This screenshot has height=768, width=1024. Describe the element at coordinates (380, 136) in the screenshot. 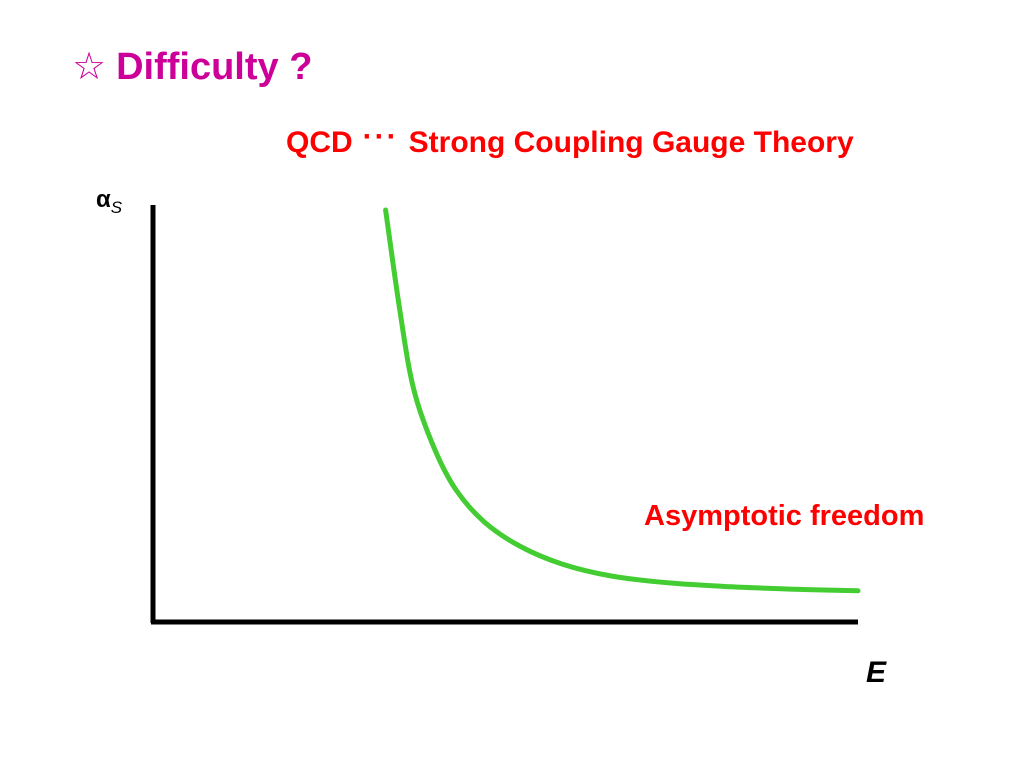

I see `subtitle-dots: ···` at that location.